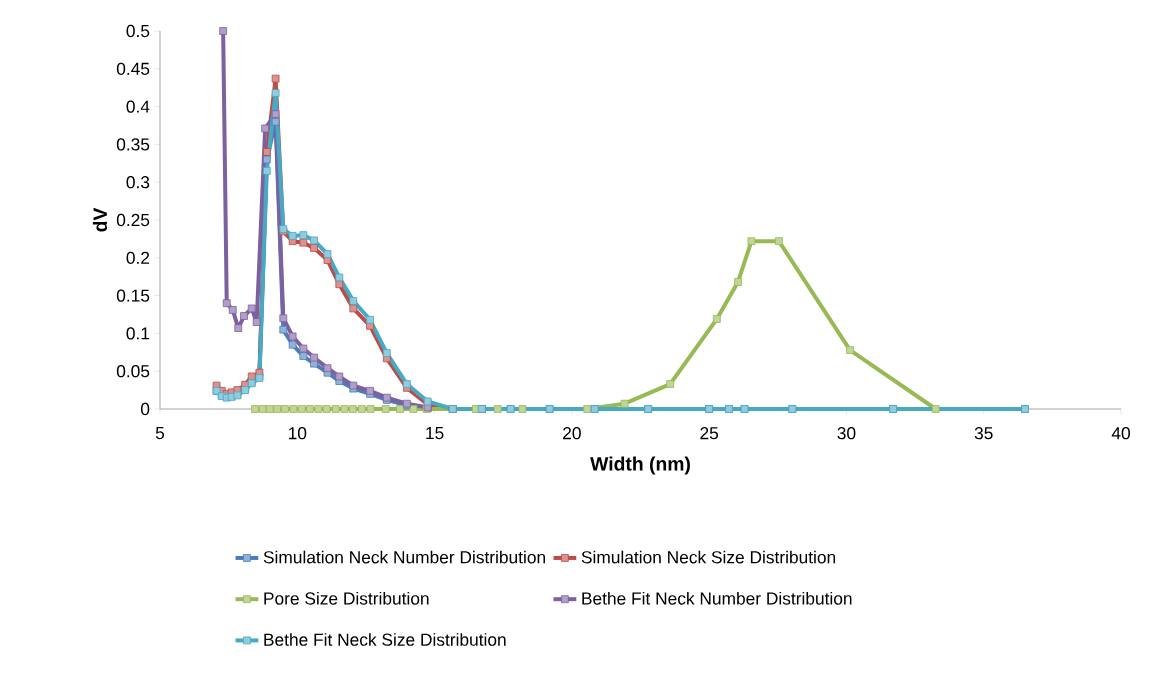 This screenshot has height=689, width=1151. Describe the element at coordinates (133, 68) in the screenshot. I see `y-tick-label: 0.45` at that location.